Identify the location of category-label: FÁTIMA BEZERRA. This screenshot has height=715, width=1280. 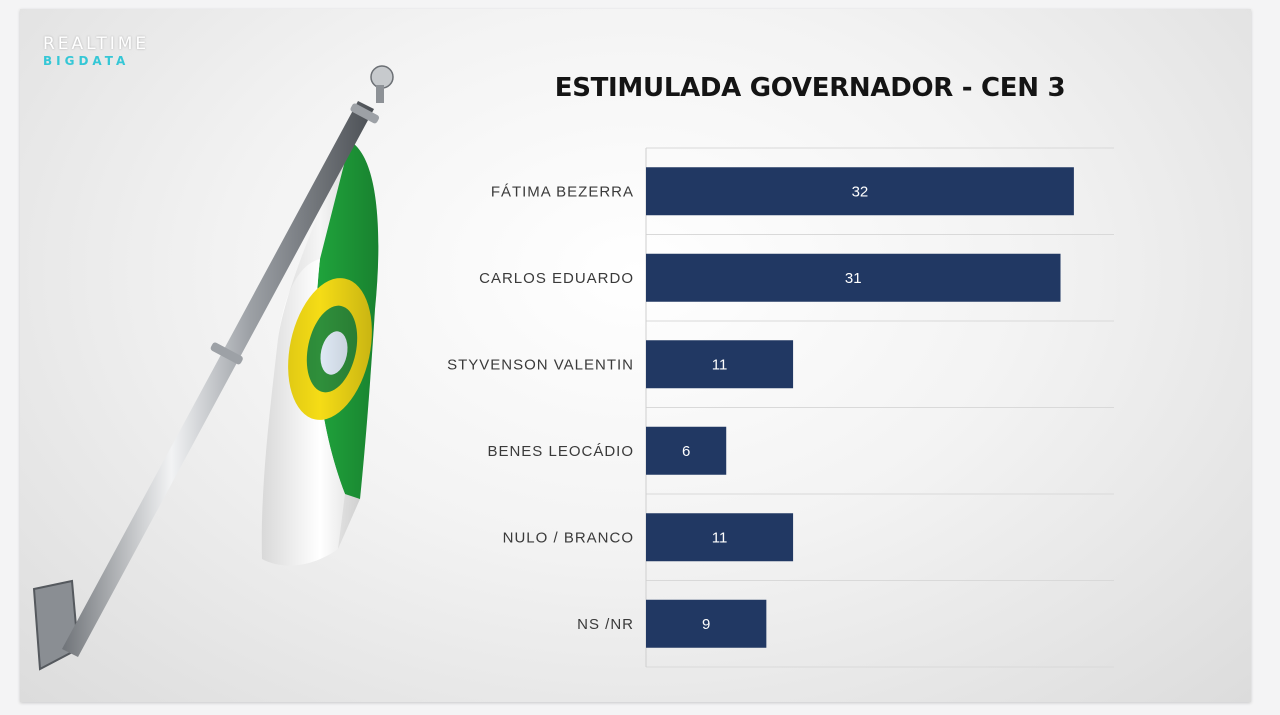
(562, 191).